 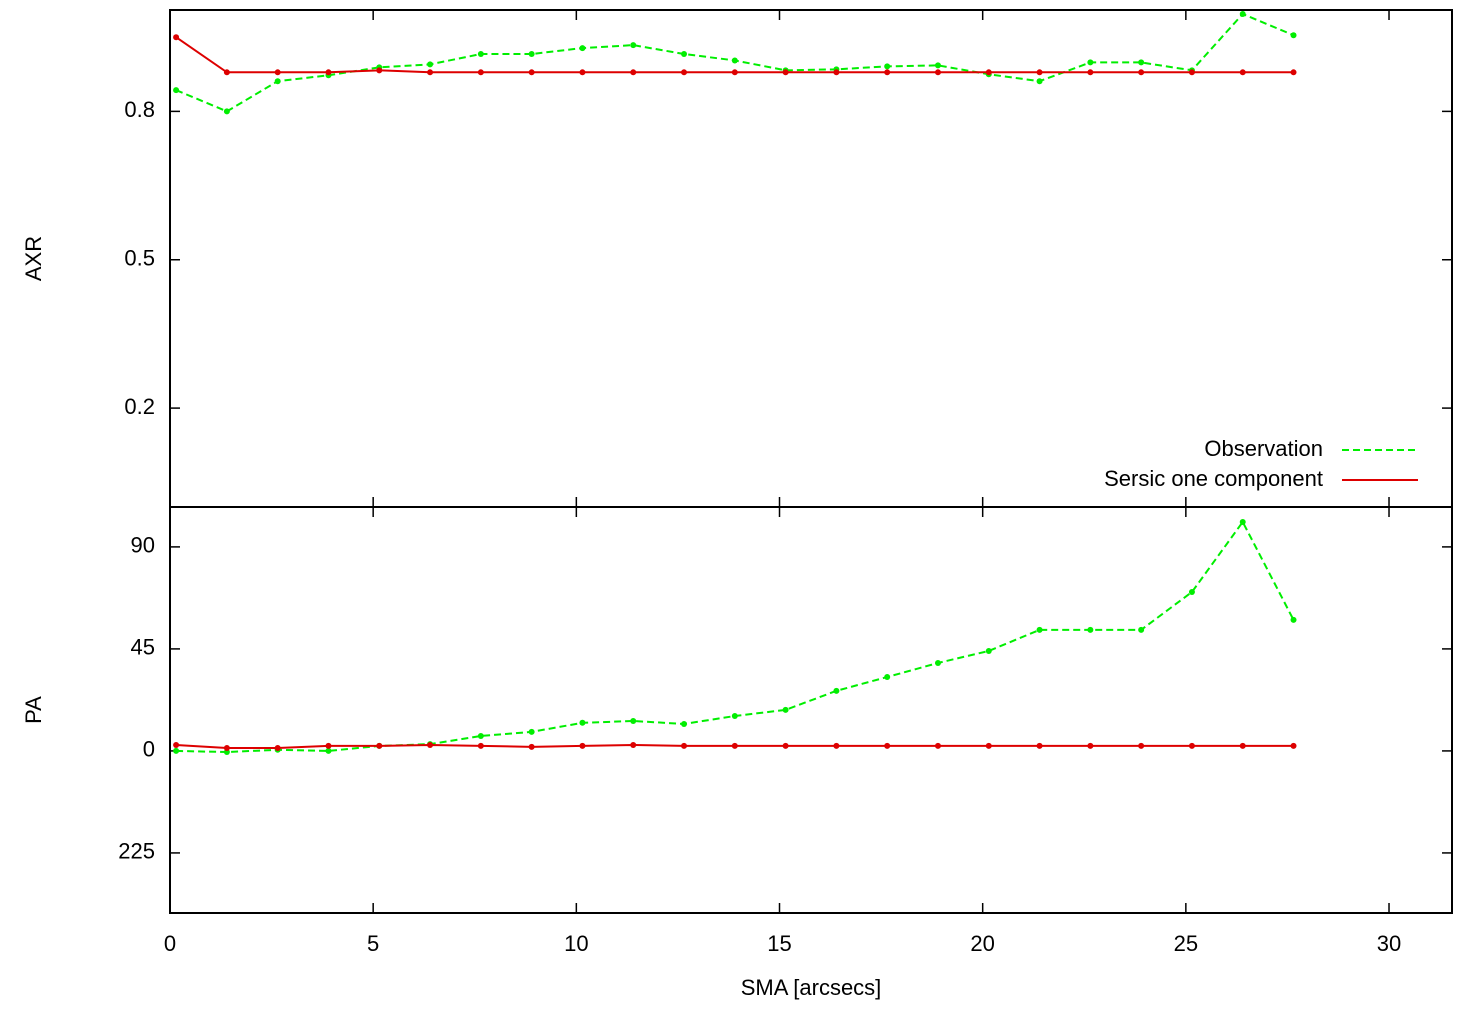 I want to click on x-axis-label: SMA [arcsecs], so click(x=811, y=987).